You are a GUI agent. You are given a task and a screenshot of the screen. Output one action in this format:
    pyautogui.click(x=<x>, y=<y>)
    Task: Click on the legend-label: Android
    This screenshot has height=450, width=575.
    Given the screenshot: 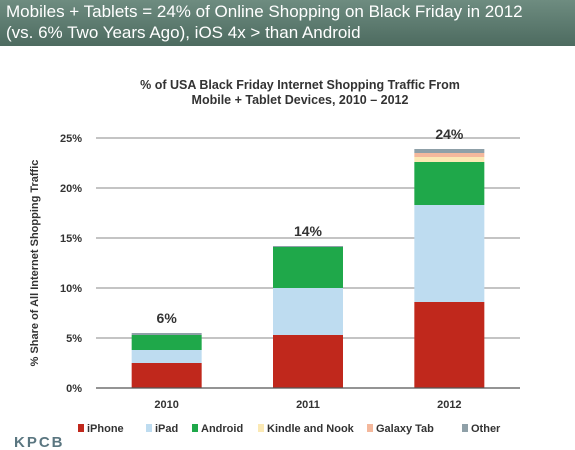 What is the action you would take?
    pyautogui.click(x=222, y=429)
    